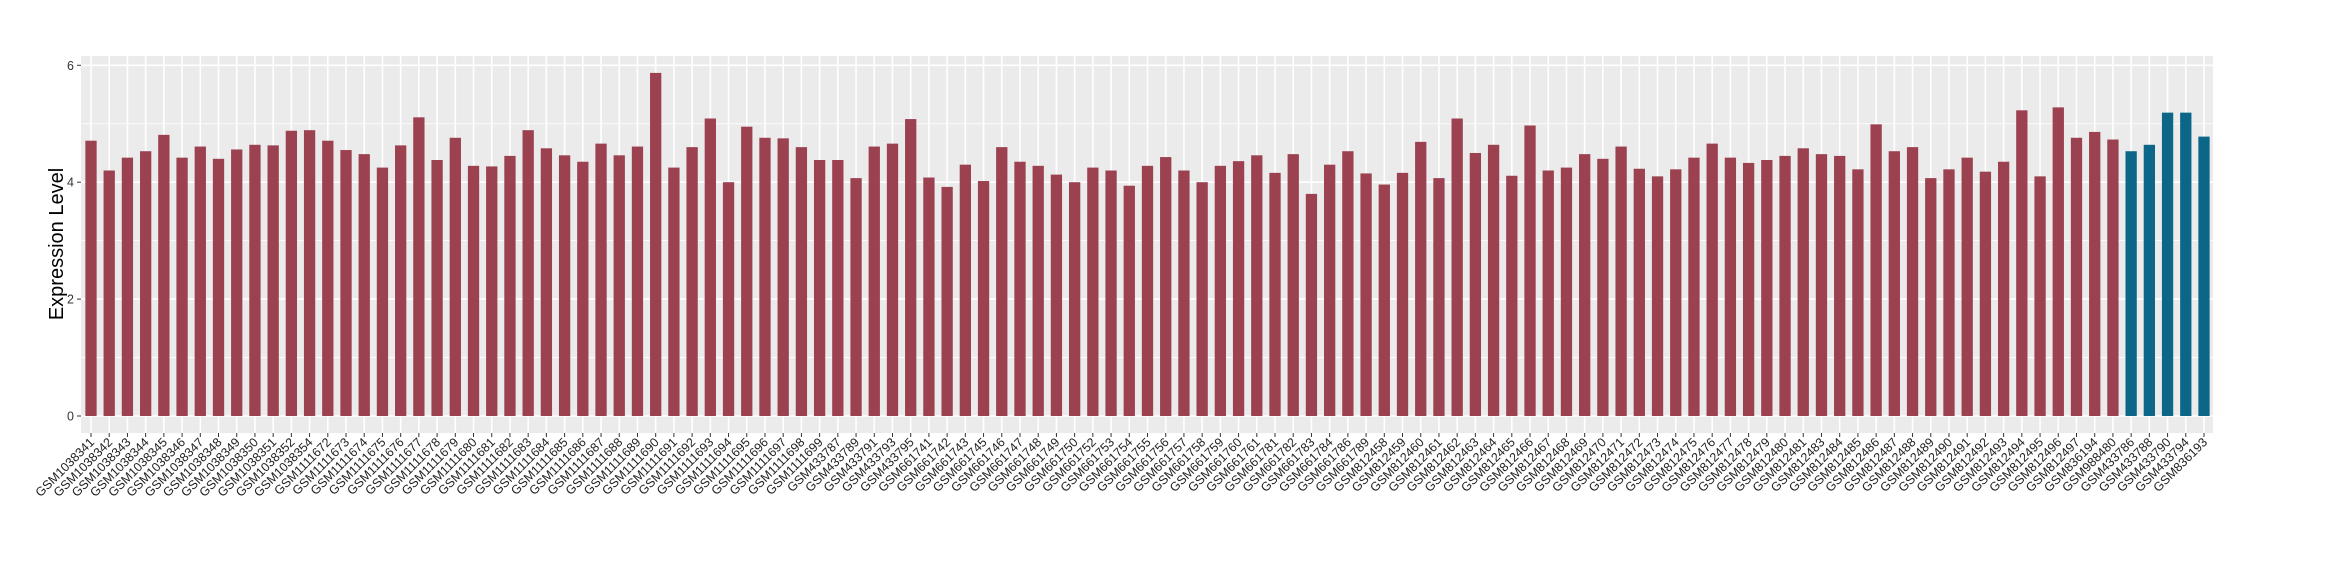 The image size is (2340, 580). What do you see at coordinates (1931, 297) in the screenshot?
I see `bar-GSM812489` at bounding box center [1931, 297].